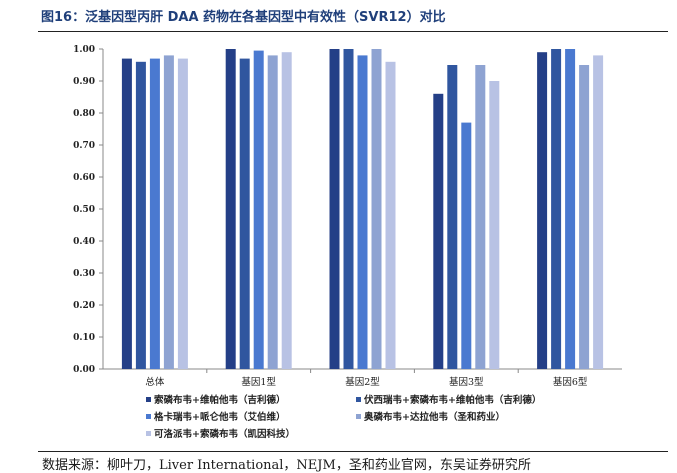  What do you see at coordinates (84, 146) in the screenshot?
I see `y-tick-label: 0.70` at bounding box center [84, 146].